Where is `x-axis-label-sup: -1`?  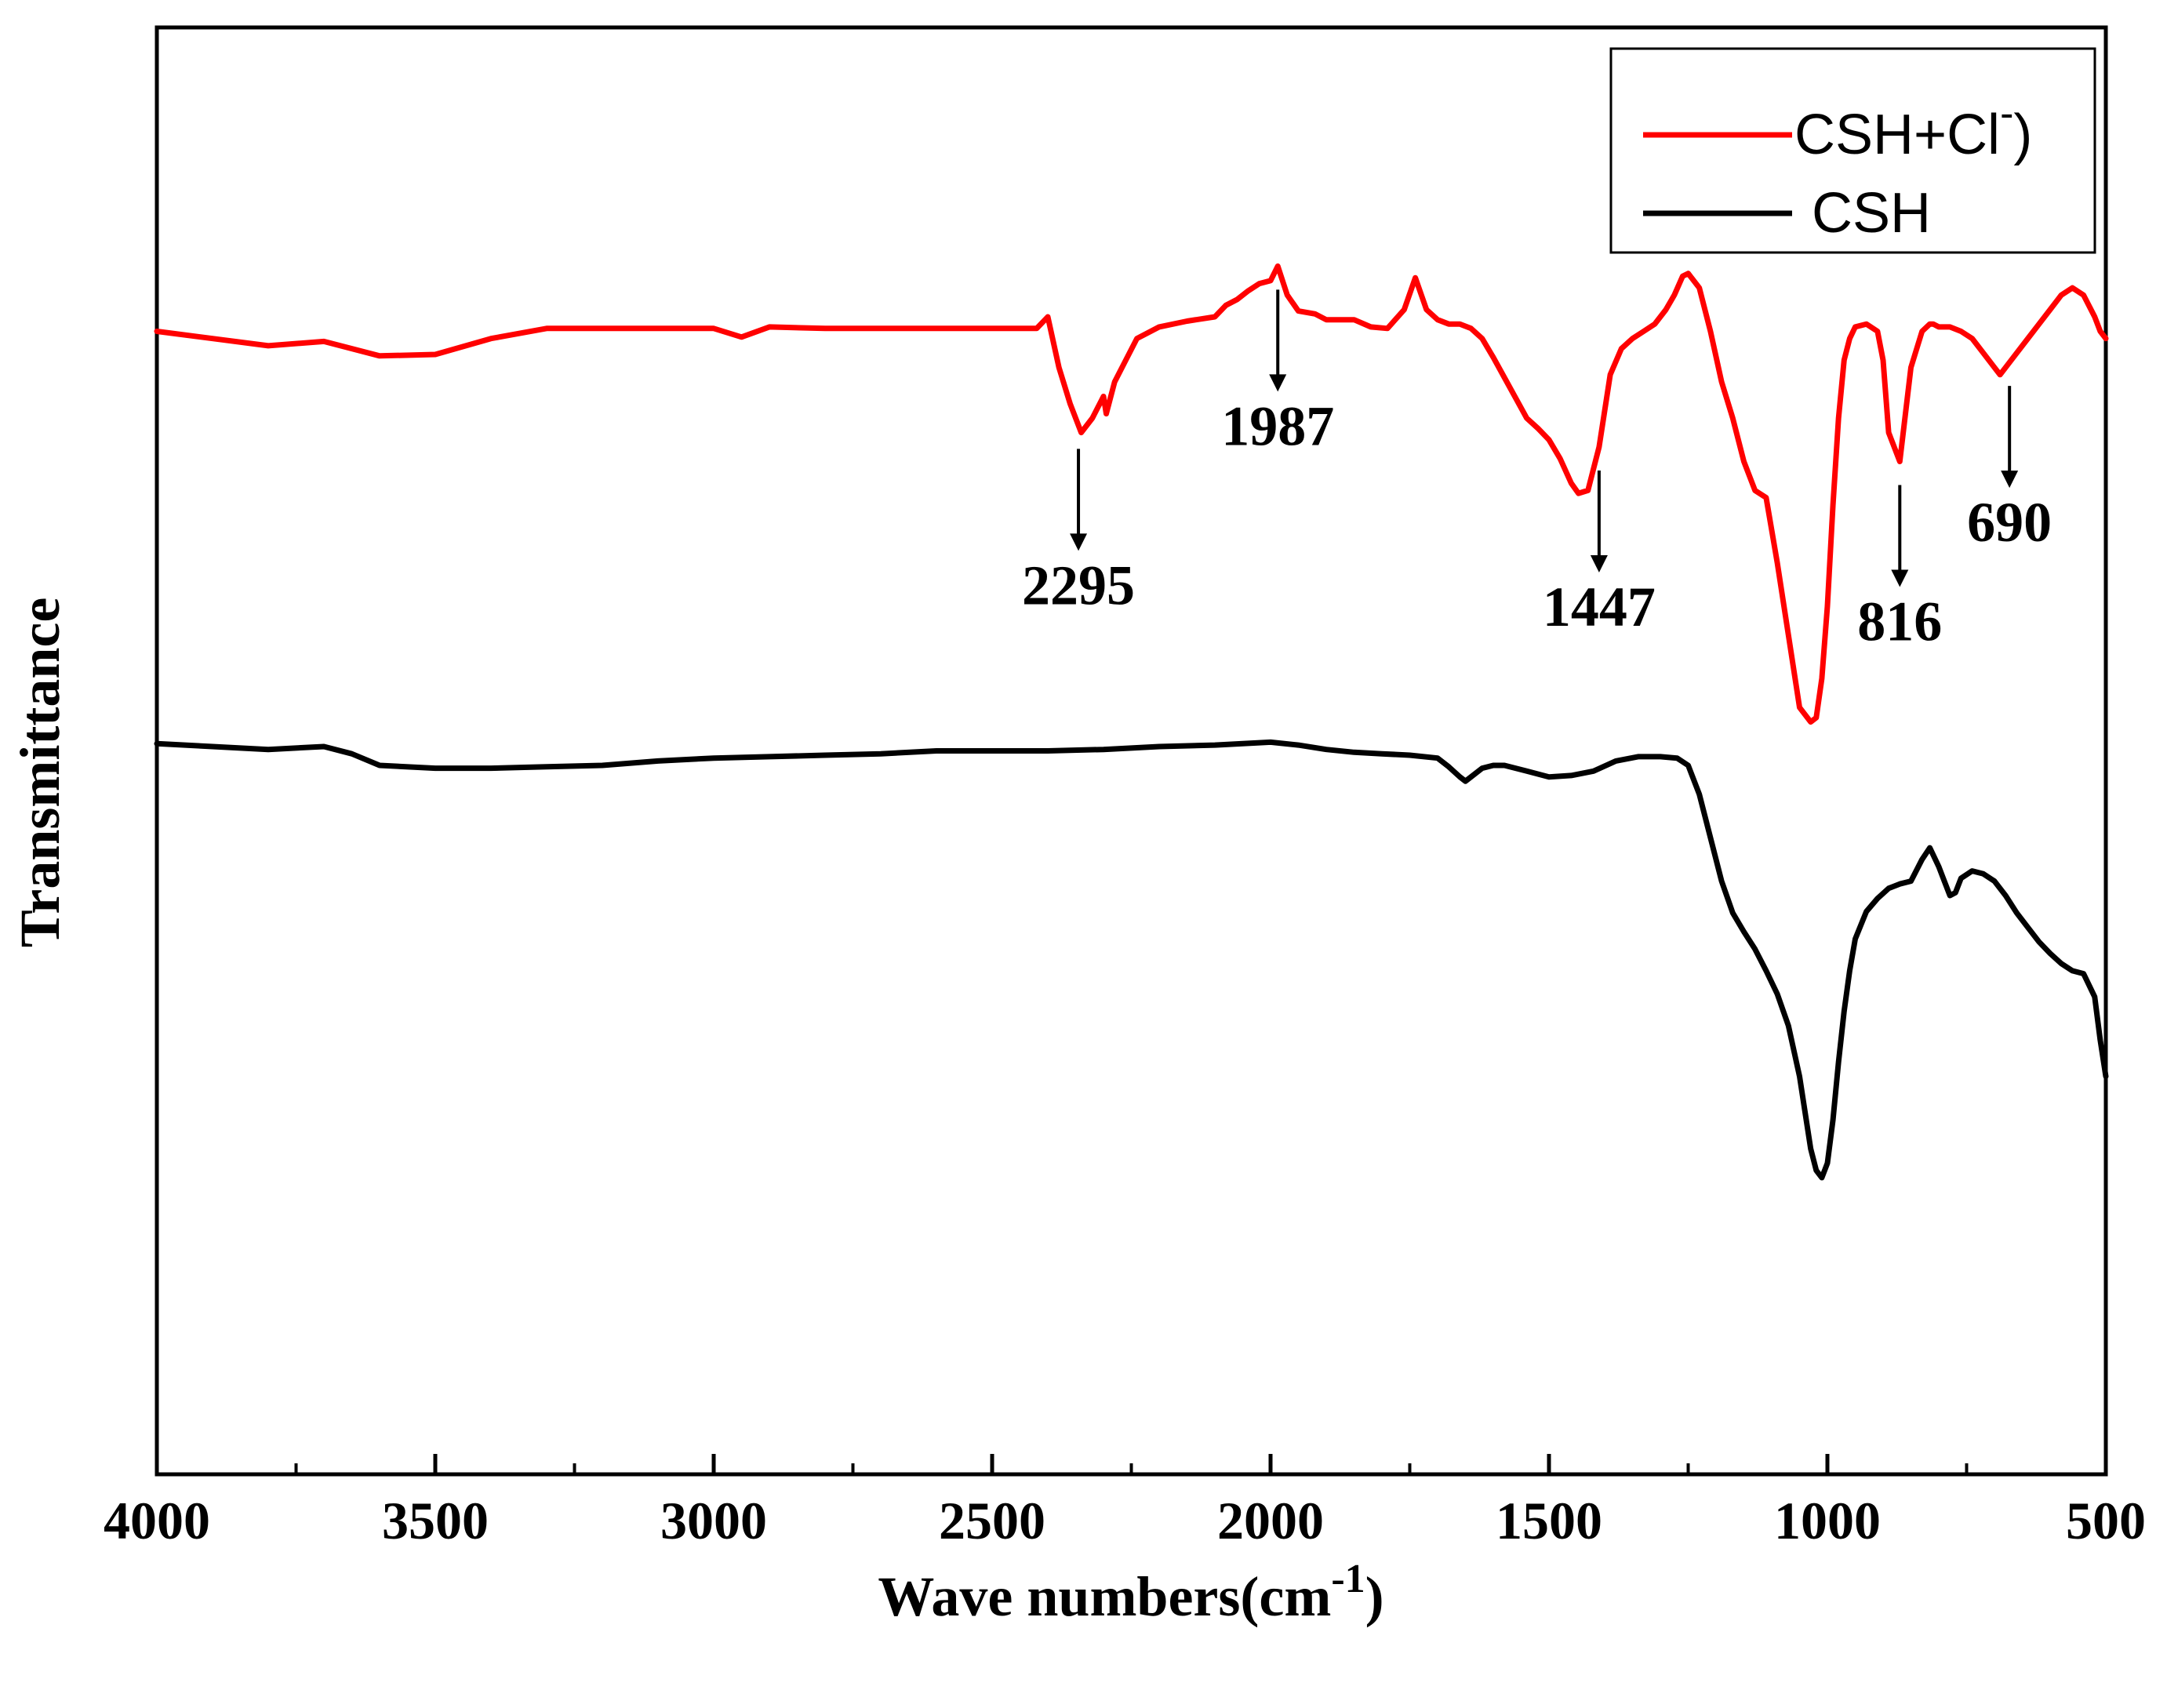 x-axis-label-sup: -1 is located at coordinates (1348, 1579).